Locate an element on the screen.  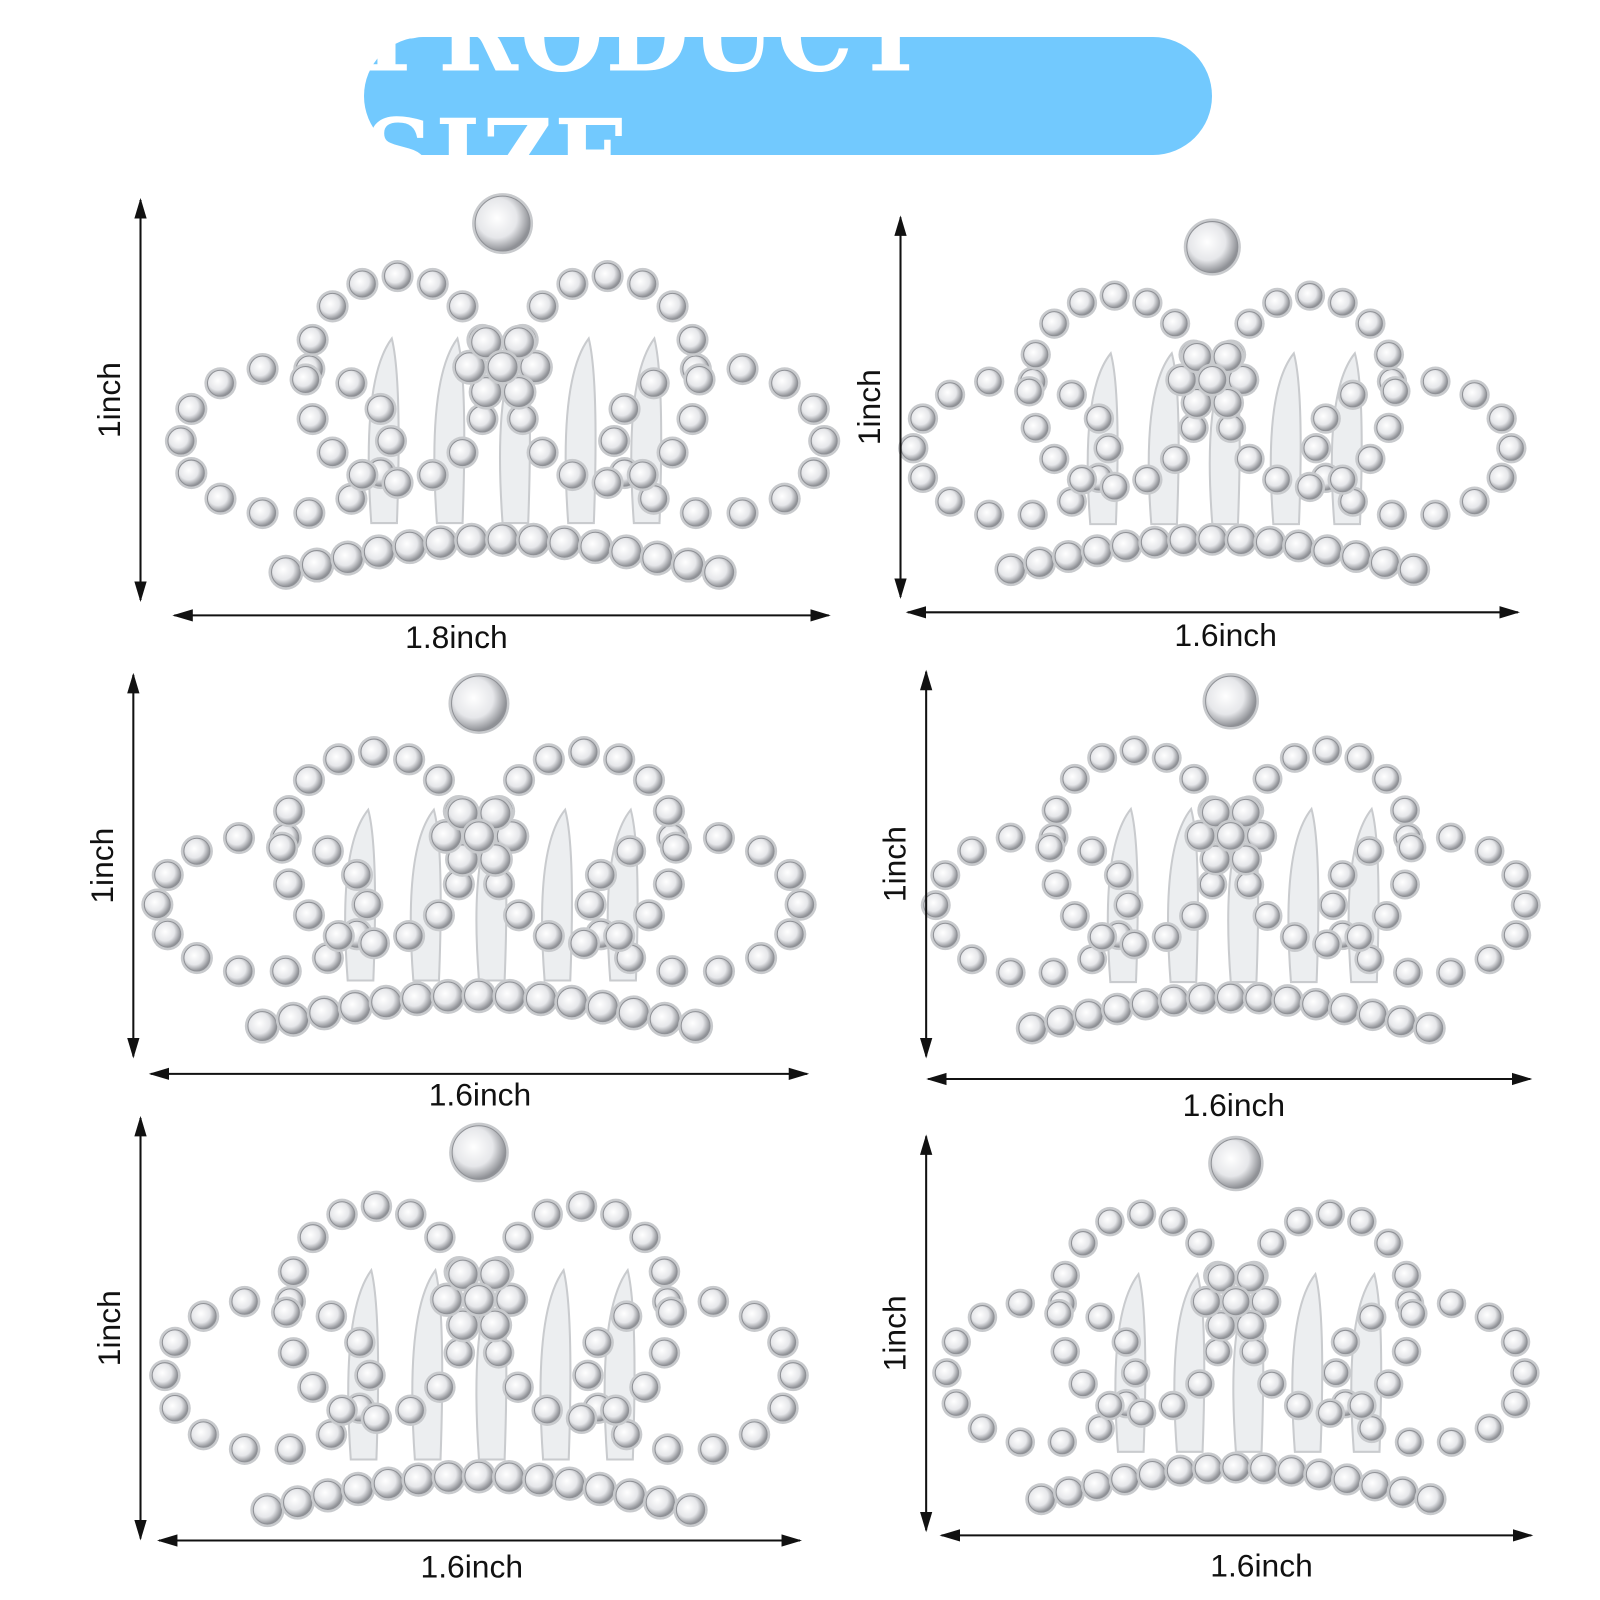
comb-tooth is located at coordinates (1285, 438).